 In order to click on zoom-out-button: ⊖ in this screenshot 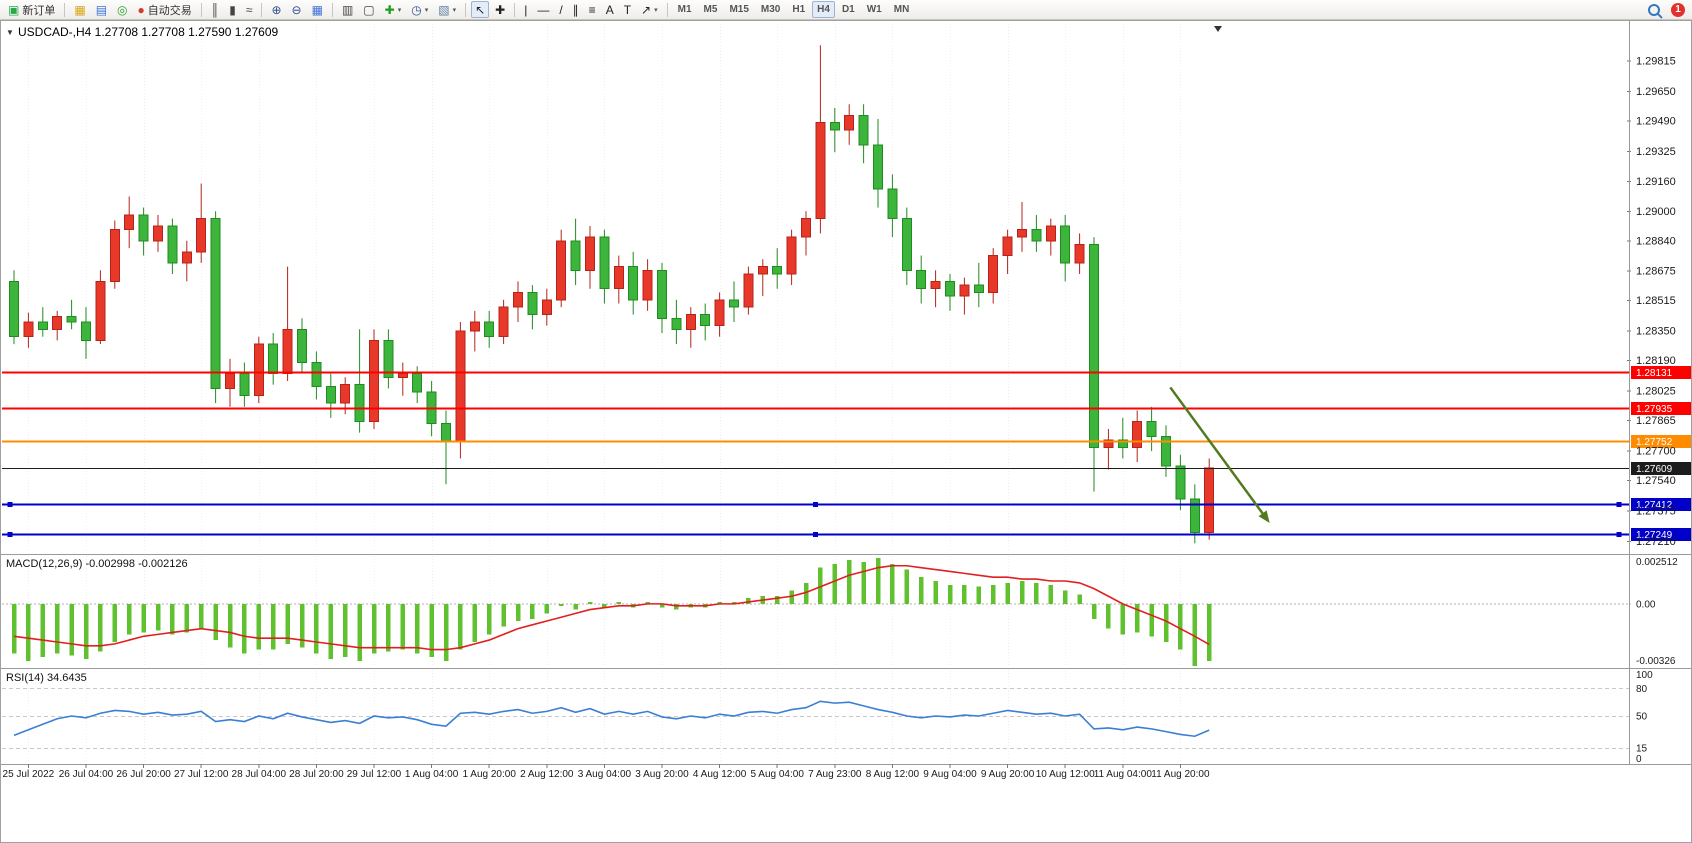, I will do `click(297, 9)`.